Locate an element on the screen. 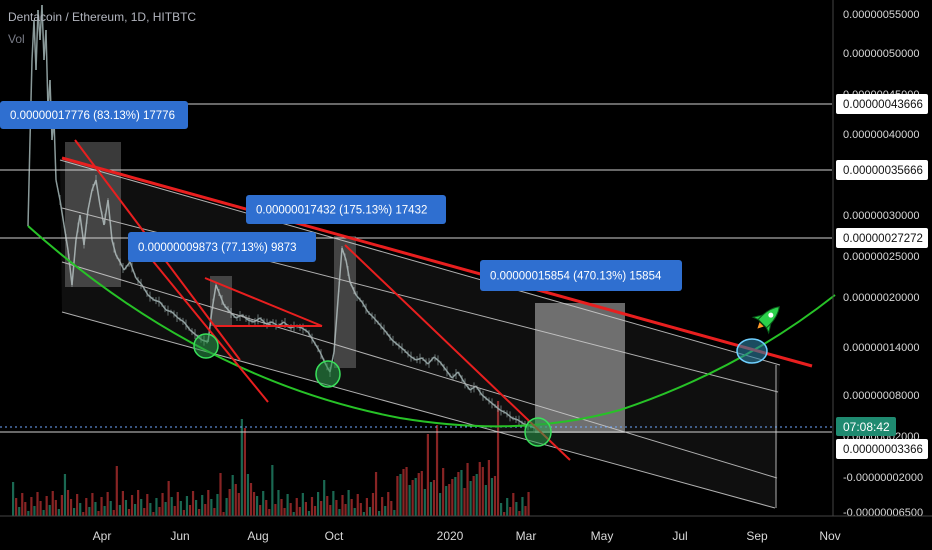 The width and height of the screenshot is (932, 550). measurement-label-text: 0.00000009873 (77.13%) 9873 is located at coordinates (217, 248).